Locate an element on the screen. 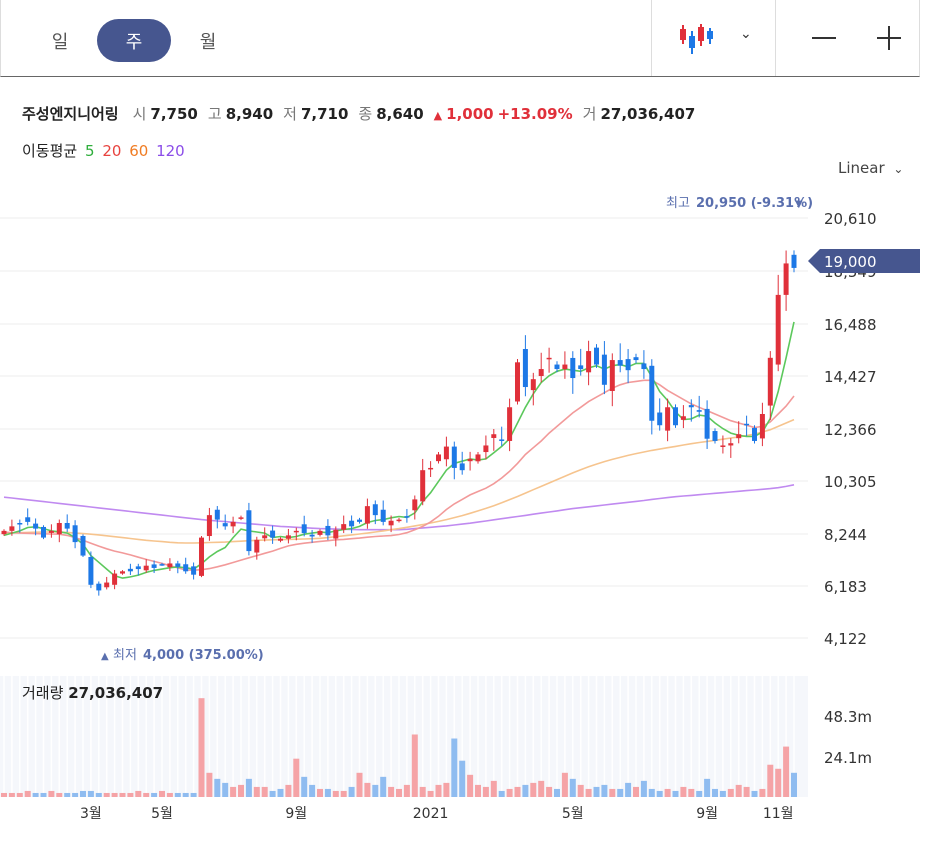 The width and height of the screenshot is (928, 847). low-marker-value: 4,000 (375.00%) is located at coordinates (203, 655).